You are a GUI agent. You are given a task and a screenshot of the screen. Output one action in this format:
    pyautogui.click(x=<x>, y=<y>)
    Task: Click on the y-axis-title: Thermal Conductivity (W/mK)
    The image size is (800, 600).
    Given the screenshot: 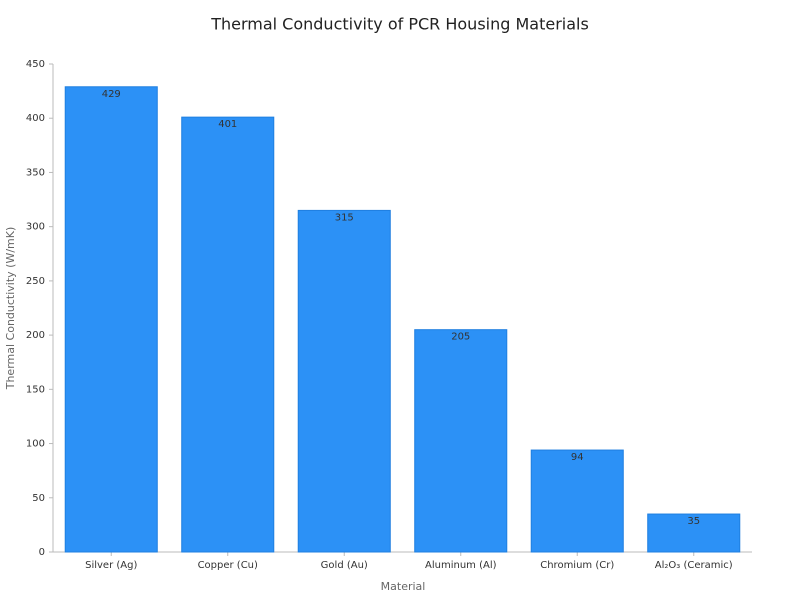 What is the action you would take?
    pyautogui.click(x=10, y=309)
    